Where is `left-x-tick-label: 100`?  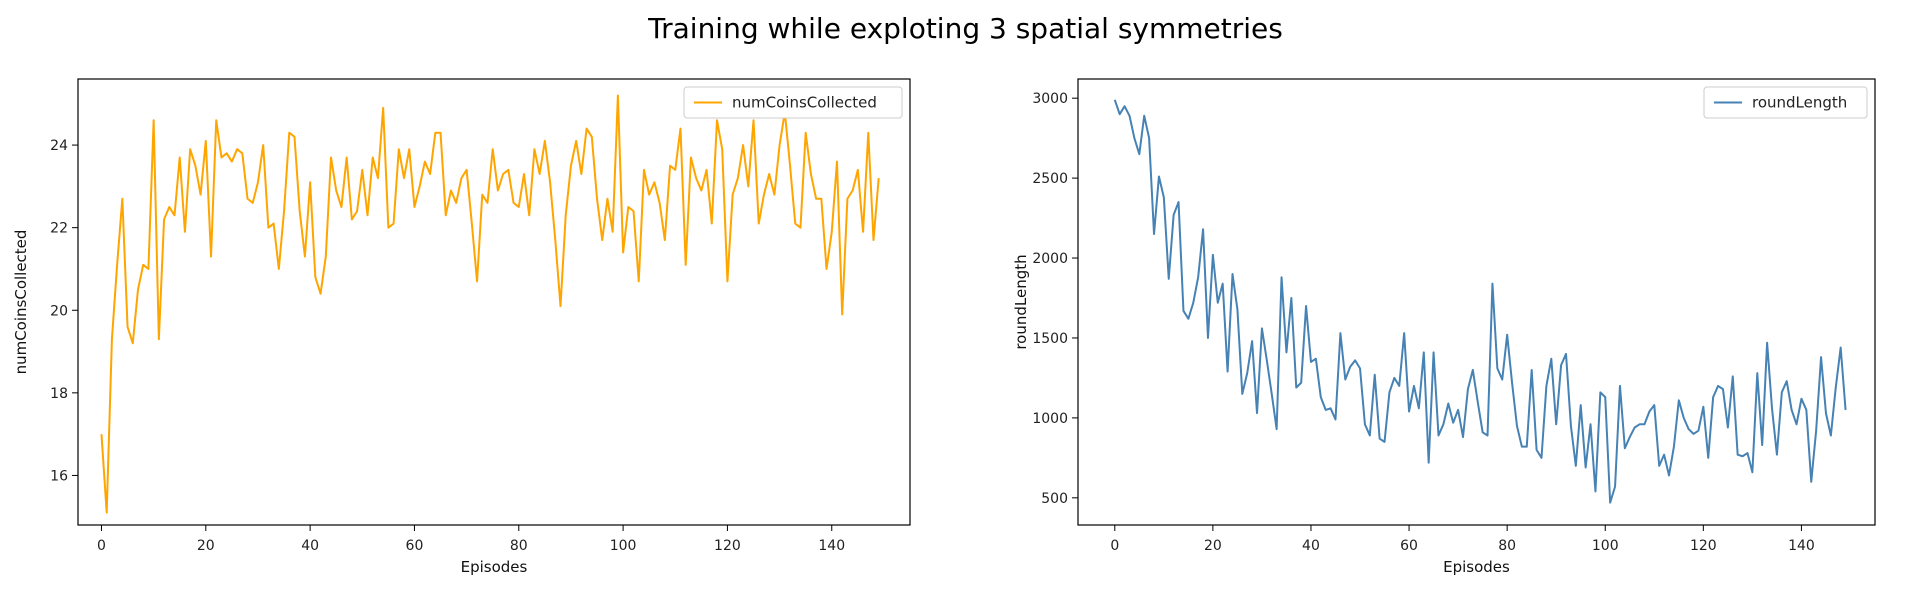
left-x-tick-label: 100 is located at coordinates (623, 546).